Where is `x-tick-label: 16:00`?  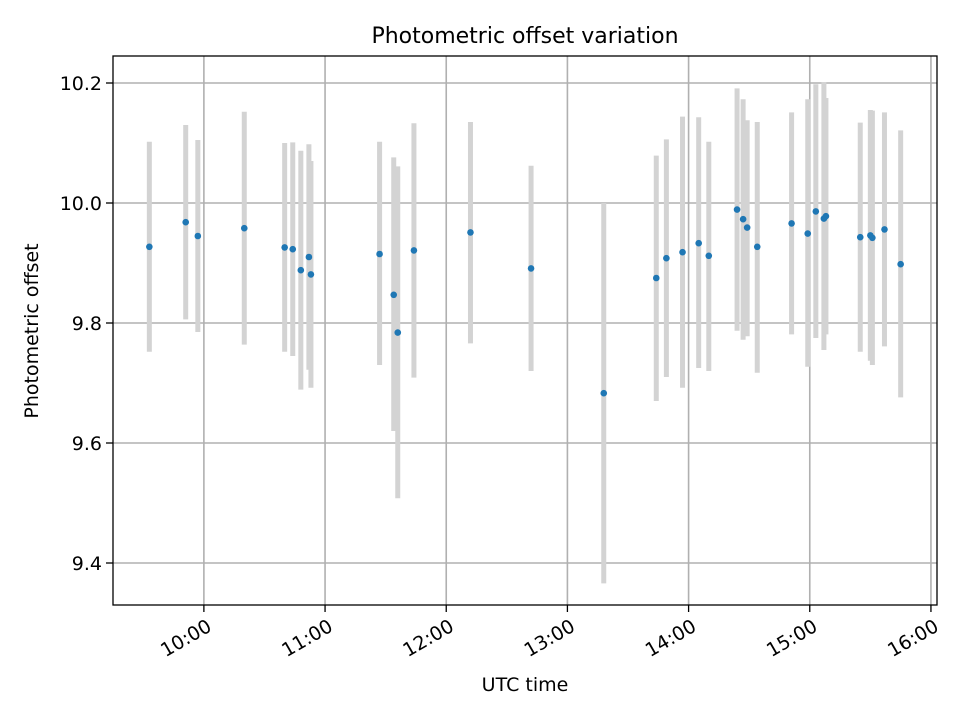 x-tick-label: 16:00 is located at coordinates (913, 638).